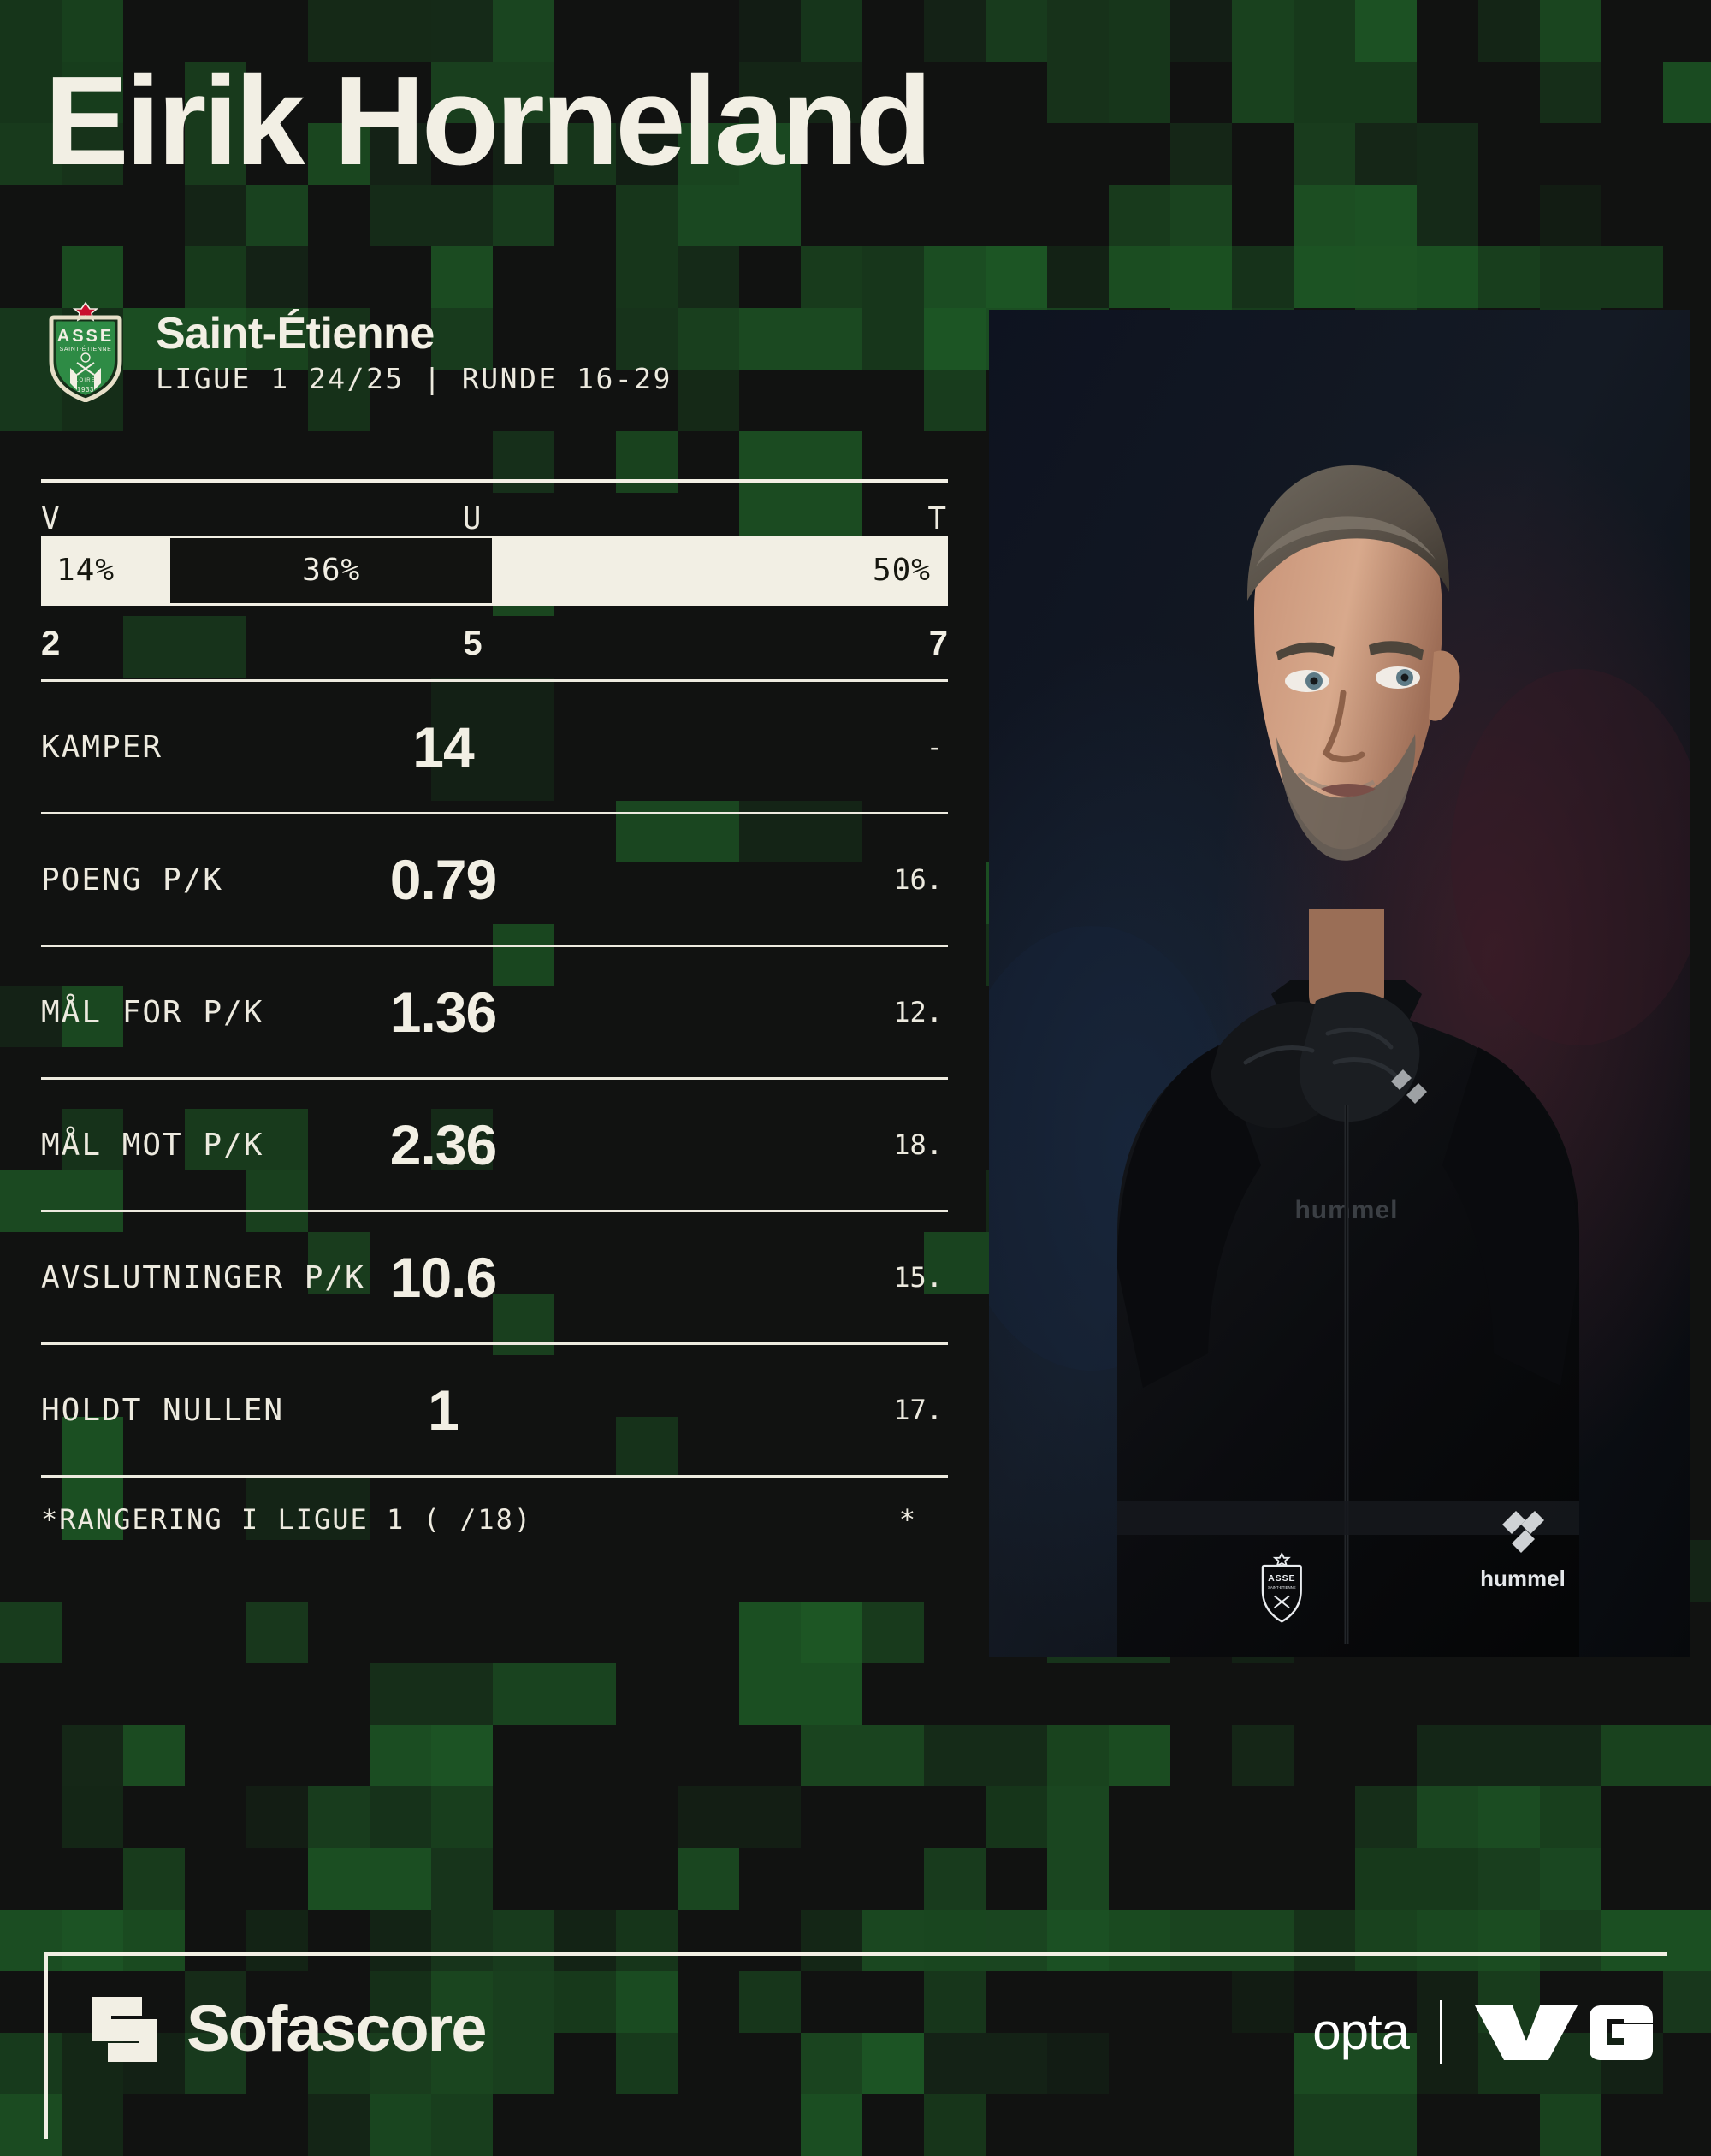 The height and width of the screenshot is (2156, 1711). Describe the element at coordinates (1282, 1587) in the screenshot. I see `svg-text: SAINT-ETIENNE` at that location.